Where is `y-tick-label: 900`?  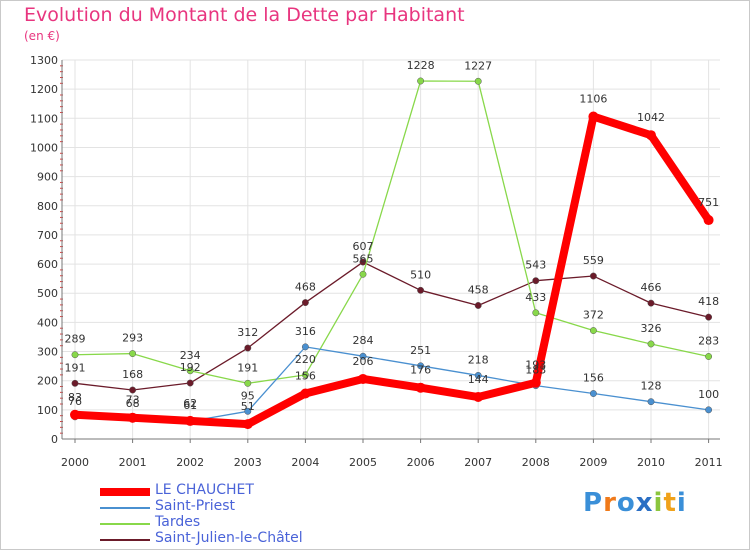
y-tick-label: 900 is located at coordinates (47, 177).